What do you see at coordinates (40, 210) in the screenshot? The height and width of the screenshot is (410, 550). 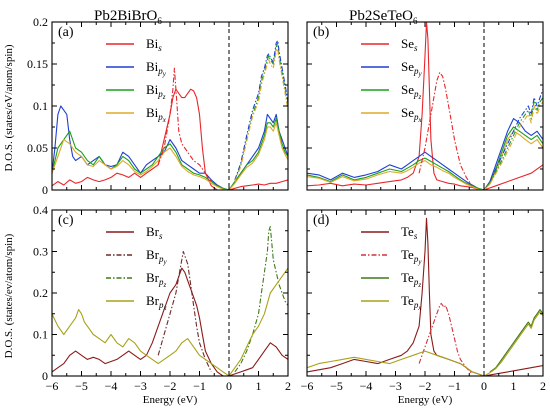 I see `y-tick-label: 0.4` at bounding box center [40, 210].